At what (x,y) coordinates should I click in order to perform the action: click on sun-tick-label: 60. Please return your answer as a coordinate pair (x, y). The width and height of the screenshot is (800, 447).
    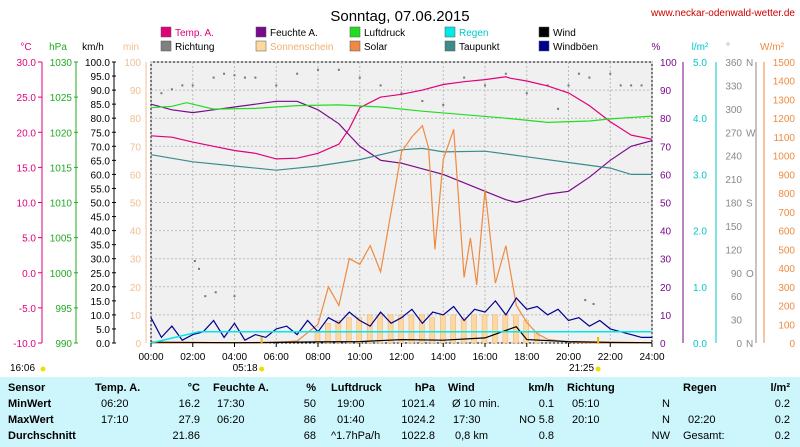
    Looking at the image, I should click on (136, 175).